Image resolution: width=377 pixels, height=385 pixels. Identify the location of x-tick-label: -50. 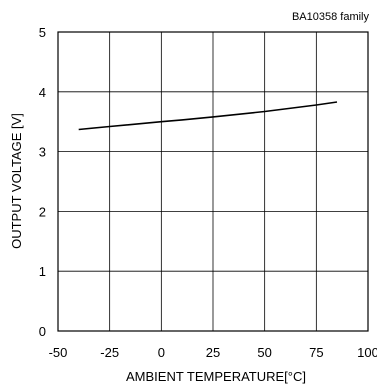
(58, 352).